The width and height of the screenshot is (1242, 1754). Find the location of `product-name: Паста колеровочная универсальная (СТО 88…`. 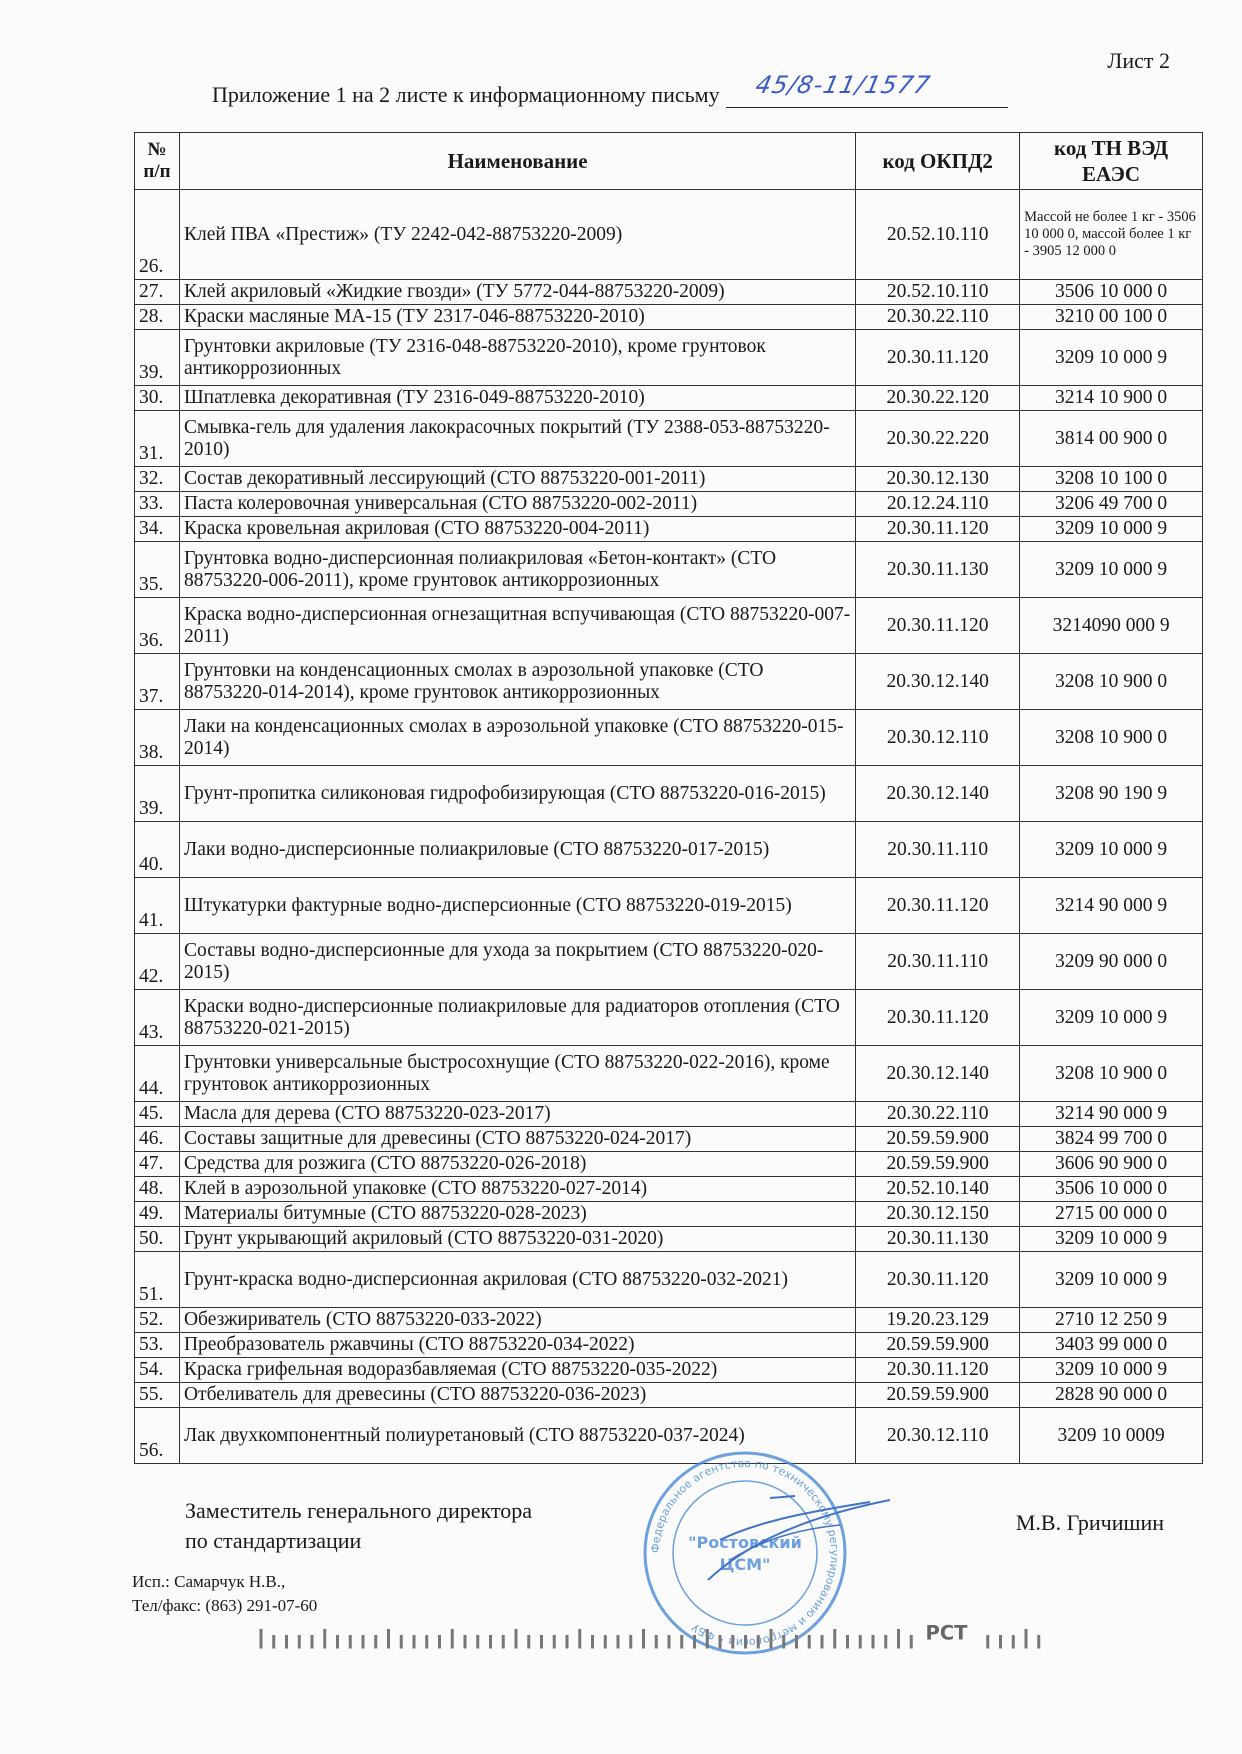

product-name: Паста колеровочная универсальная (СТО 88… is located at coordinates (517, 504).